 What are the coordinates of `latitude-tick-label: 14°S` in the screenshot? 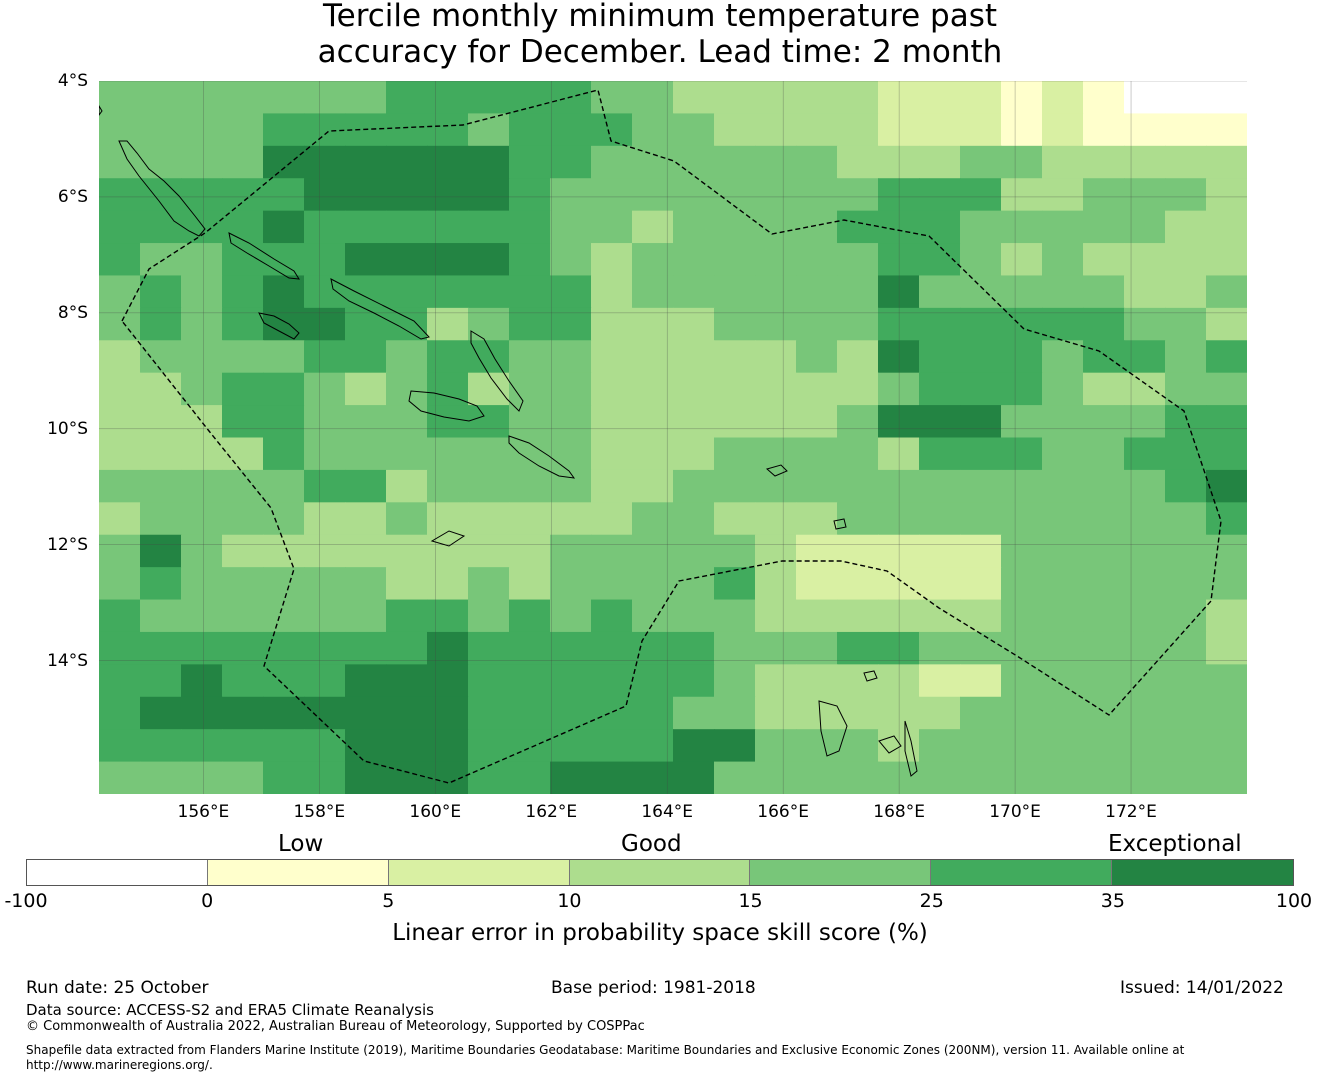 It's located at (67, 660).